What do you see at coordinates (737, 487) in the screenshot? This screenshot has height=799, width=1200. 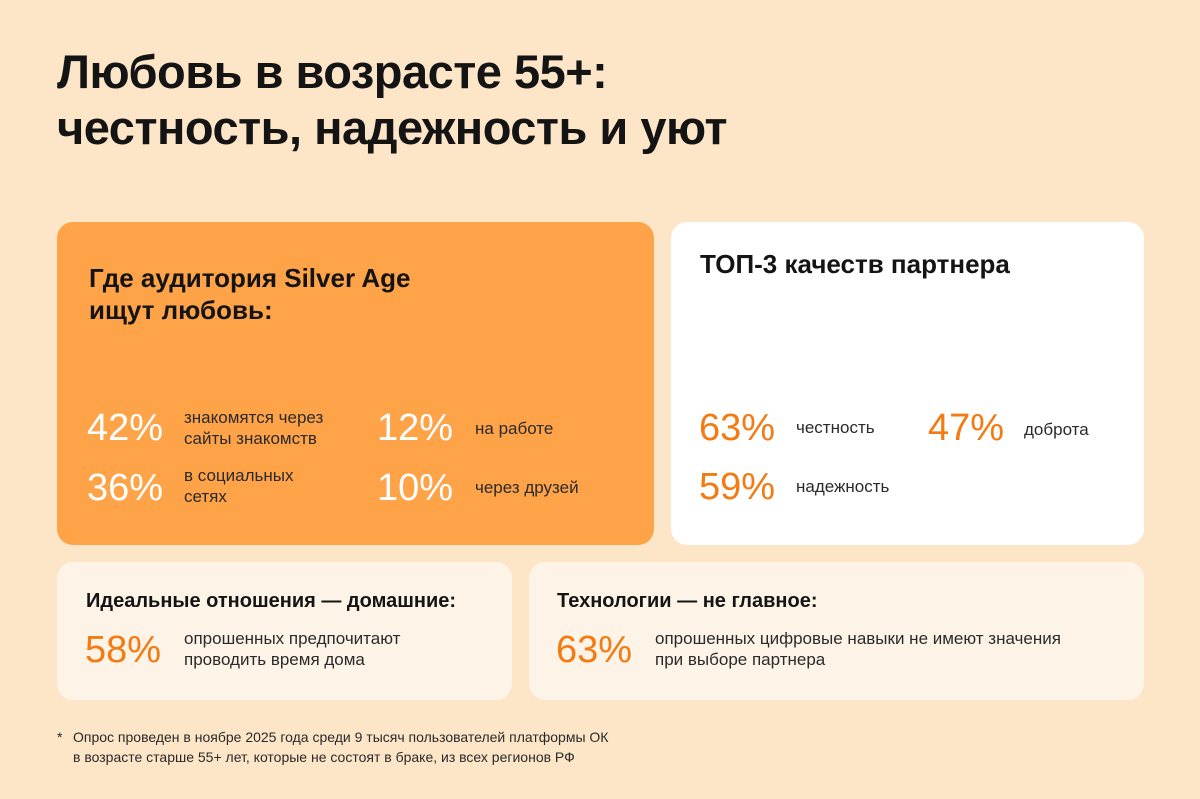 I see `quality-value-reliability: 59%` at bounding box center [737, 487].